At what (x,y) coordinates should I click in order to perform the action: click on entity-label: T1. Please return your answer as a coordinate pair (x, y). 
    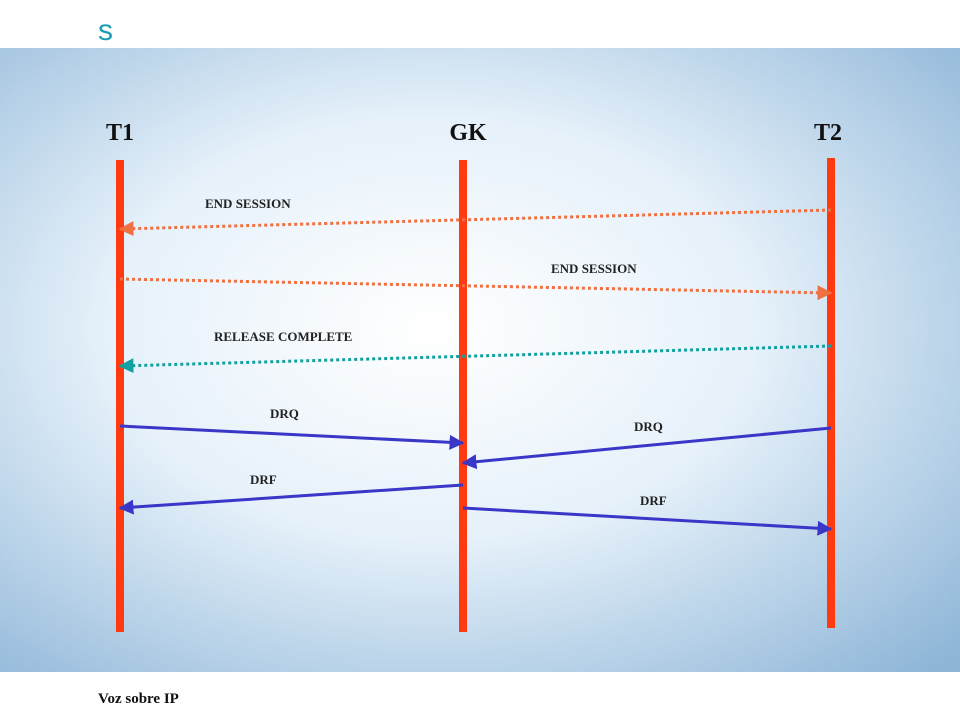
    Looking at the image, I should click on (120, 133).